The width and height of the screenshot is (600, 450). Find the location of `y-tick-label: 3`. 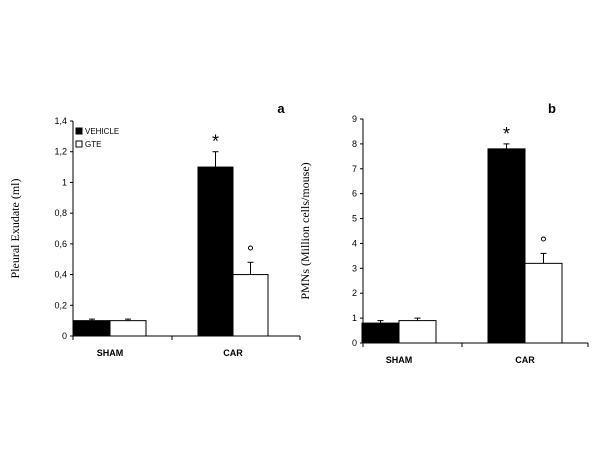

y-tick-label: 3 is located at coordinates (354, 268).